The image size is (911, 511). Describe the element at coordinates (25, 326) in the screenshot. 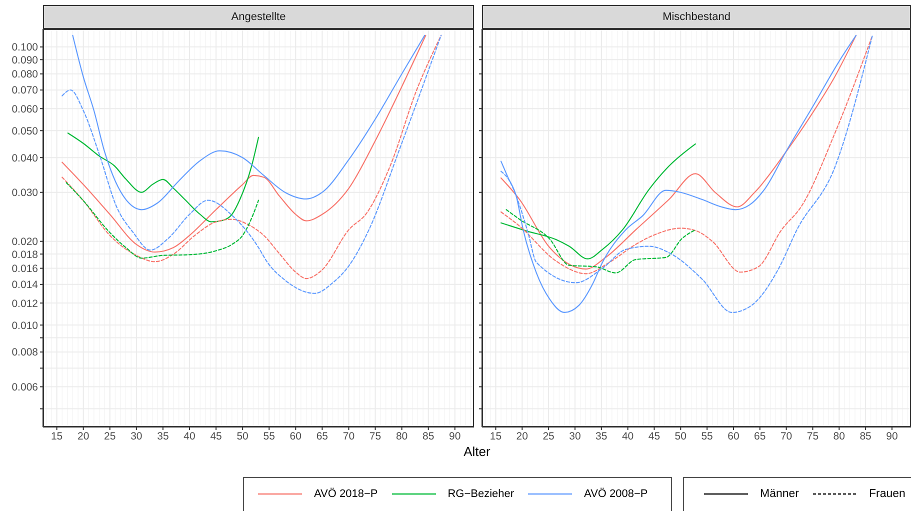

I see `y-tick-label: 0.010` at that location.